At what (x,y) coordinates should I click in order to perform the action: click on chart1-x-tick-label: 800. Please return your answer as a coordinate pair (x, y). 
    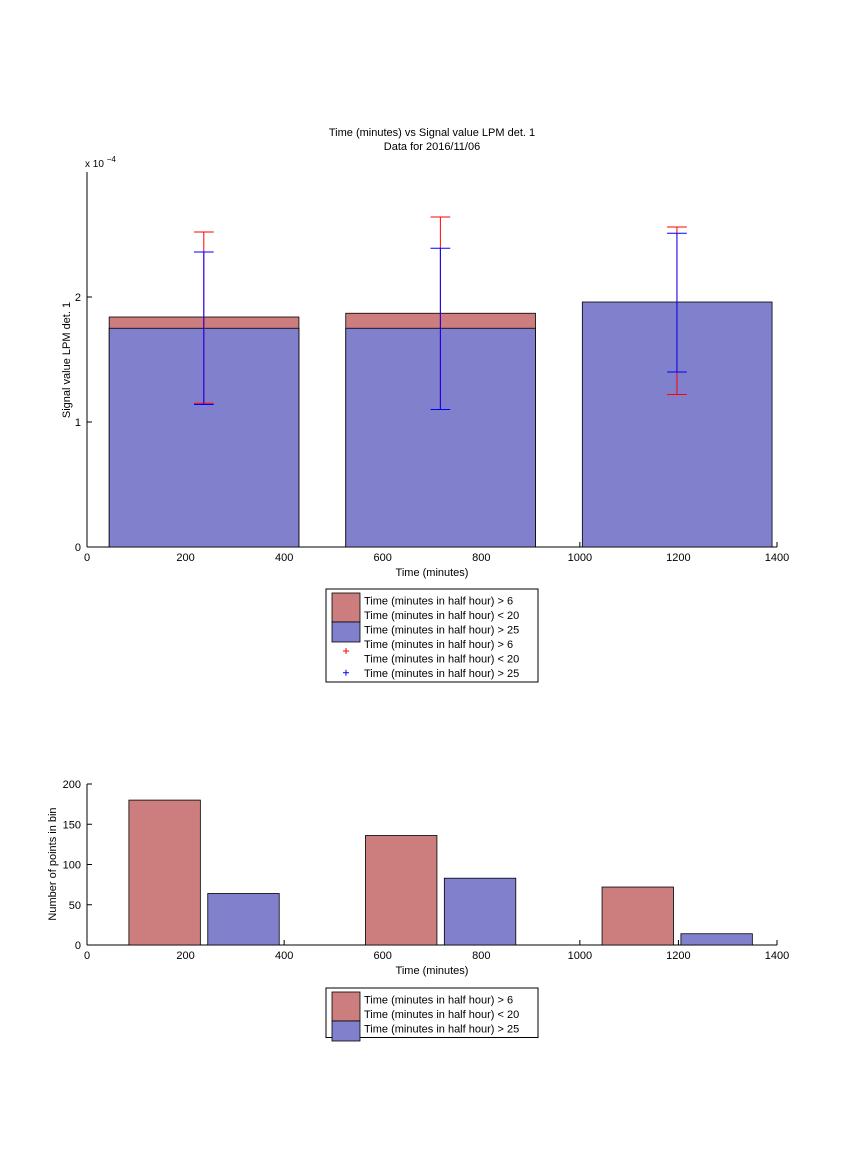
    Looking at the image, I should click on (481, 558).